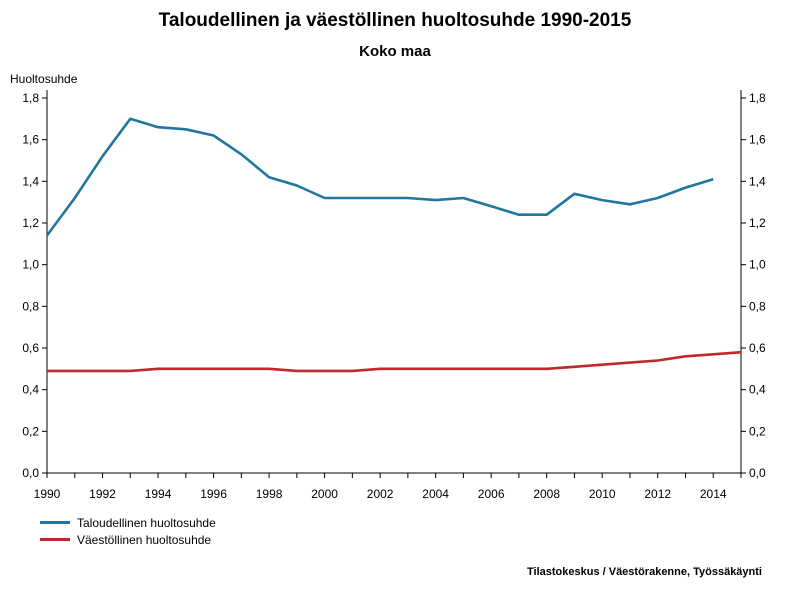 The width and height of the screenshot is (790, 592). I want to click on y-tick-label-right: 1,2, so click(757, 223).